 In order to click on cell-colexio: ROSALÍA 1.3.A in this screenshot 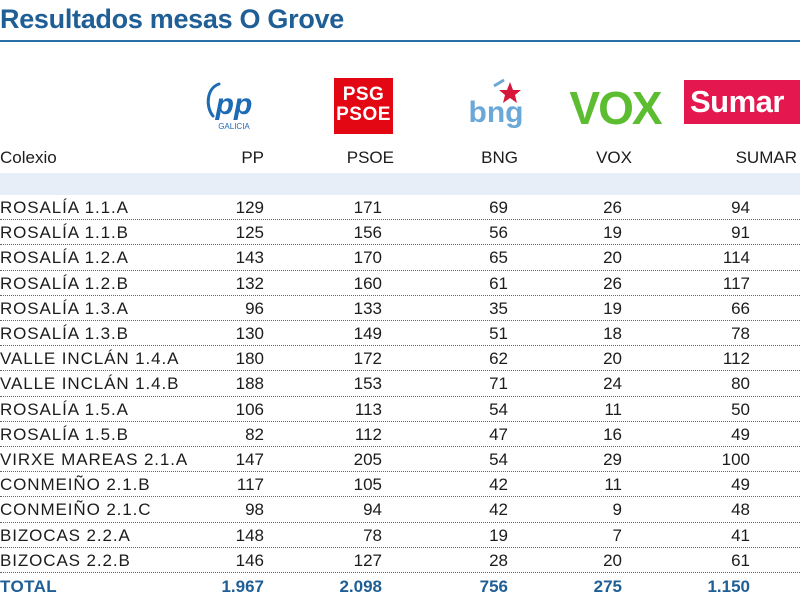, I will do `click(64, 308)`.